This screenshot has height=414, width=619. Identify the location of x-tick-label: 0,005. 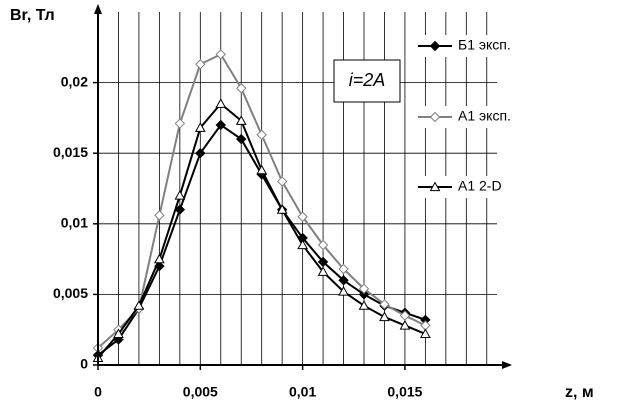
(200, 392).